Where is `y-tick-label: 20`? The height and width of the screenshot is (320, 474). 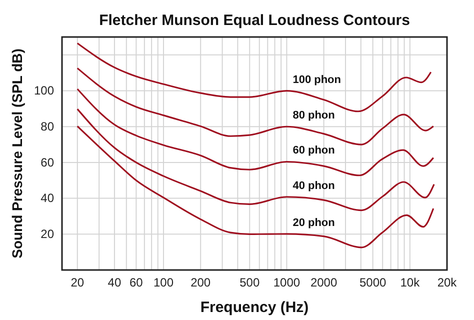
y-tick-label: 20 is located at coordinates (47, 233).